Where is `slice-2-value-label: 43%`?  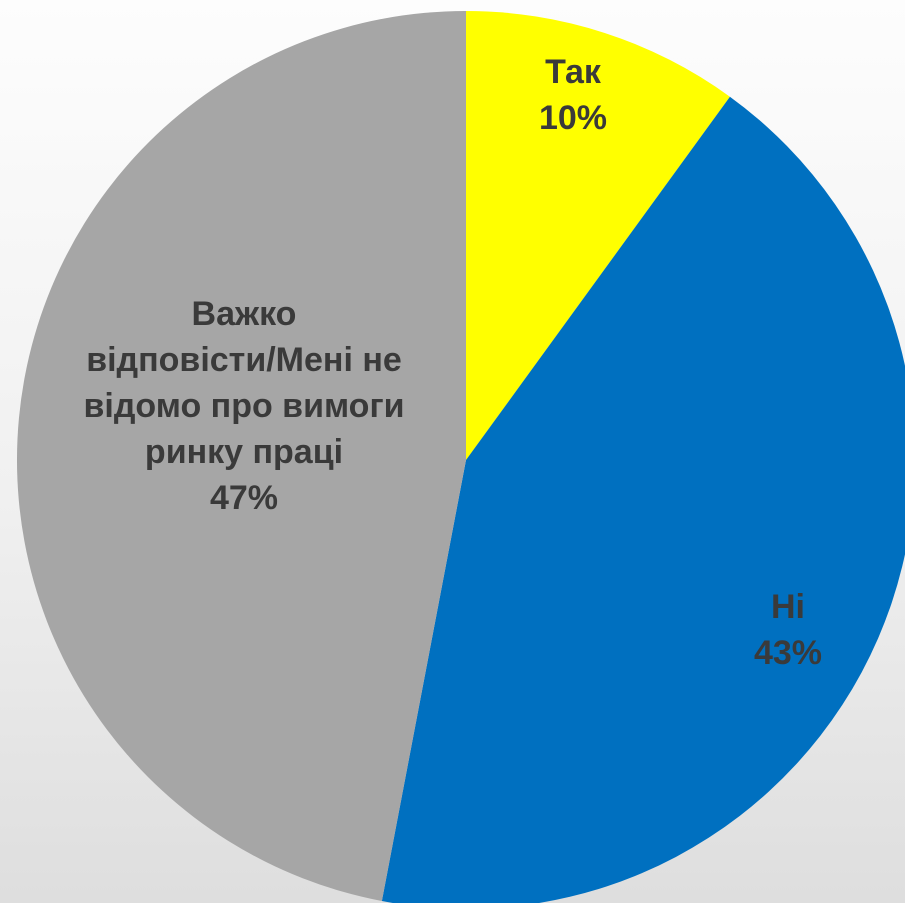
slice-2-value-label: 43% is located at coordinates (788, 653).